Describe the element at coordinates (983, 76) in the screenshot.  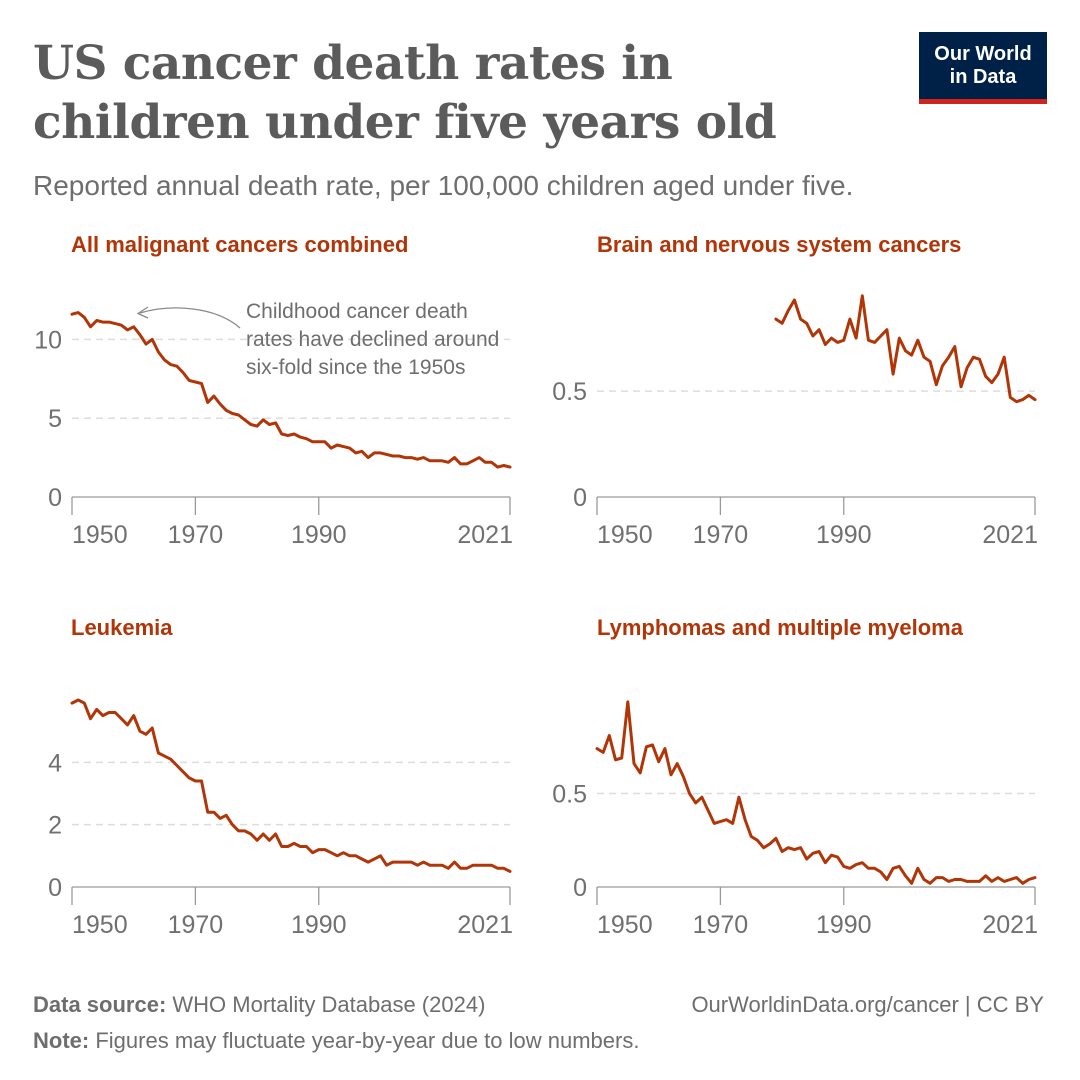
I see `logo-line-2: in Data` at that location.